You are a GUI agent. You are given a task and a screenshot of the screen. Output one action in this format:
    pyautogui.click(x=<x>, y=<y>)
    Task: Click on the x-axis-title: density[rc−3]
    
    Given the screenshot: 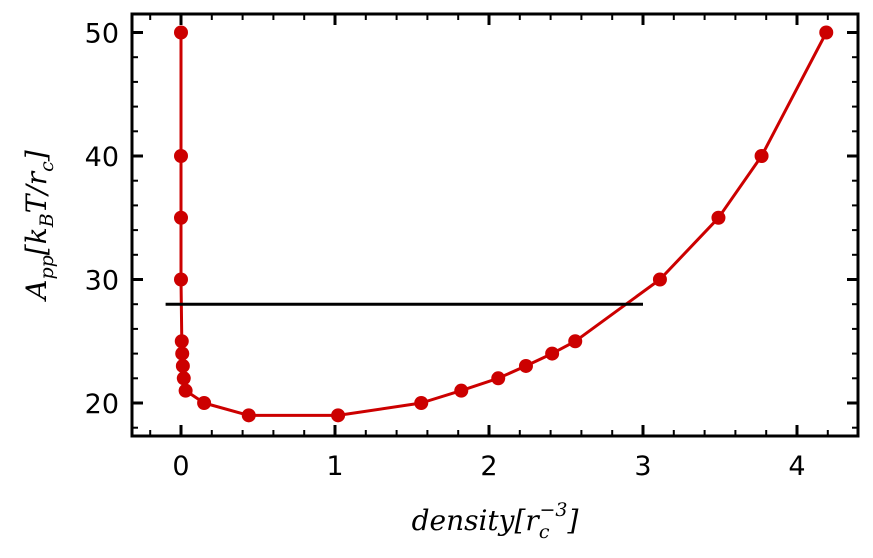 What is the action you would take?
    pyautogui.click(x=495, y=521)
    